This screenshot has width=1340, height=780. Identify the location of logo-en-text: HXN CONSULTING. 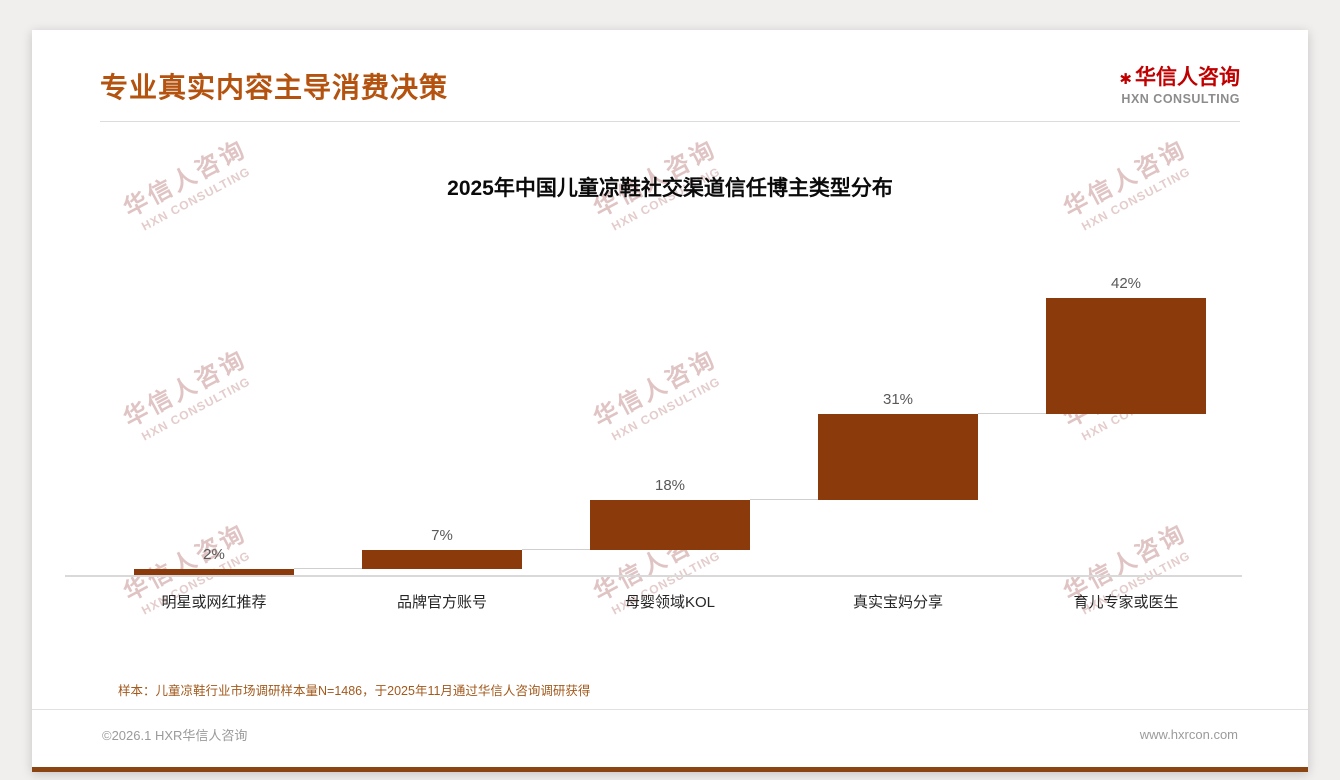
(1180, 99).